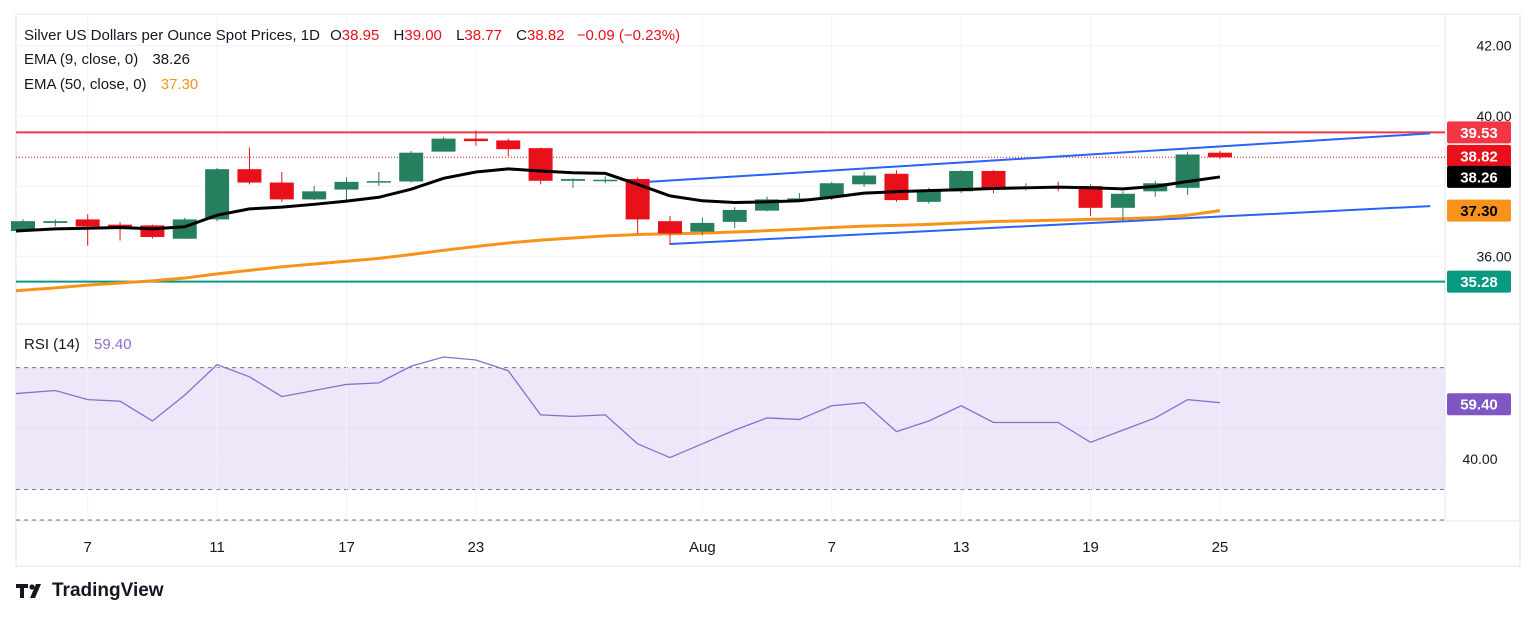  What do you see at coordinates (1493, 256) in the screenshot?
I see `price-tick-label: 36.00` at bounding box center [1493, 256].